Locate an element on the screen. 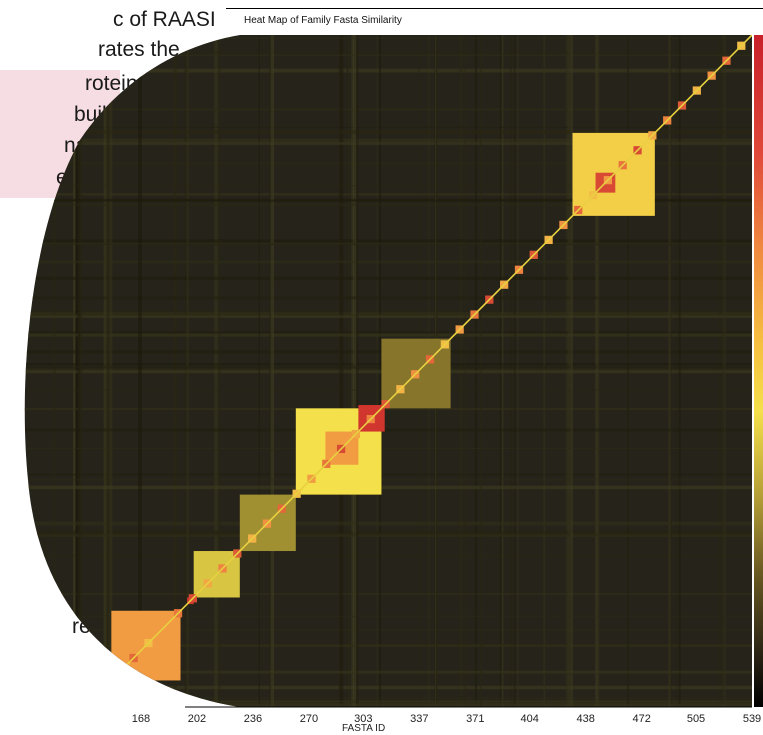 Image resolution: width=763 pixels, height=735 pixels. text-line: c of RAASI is located at coordinates (164, 19).